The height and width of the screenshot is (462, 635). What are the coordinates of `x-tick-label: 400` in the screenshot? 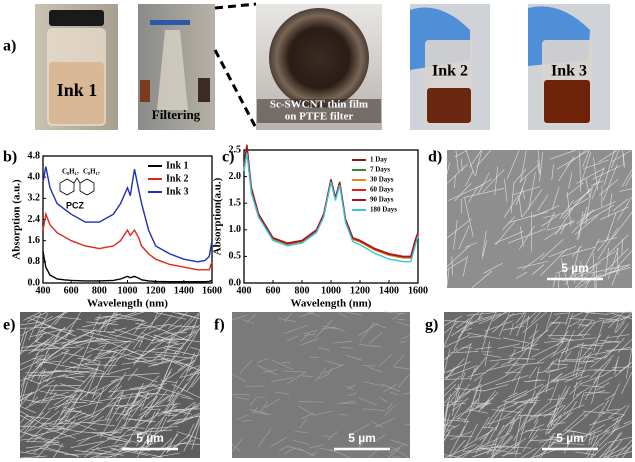 It's located at (244, 290).